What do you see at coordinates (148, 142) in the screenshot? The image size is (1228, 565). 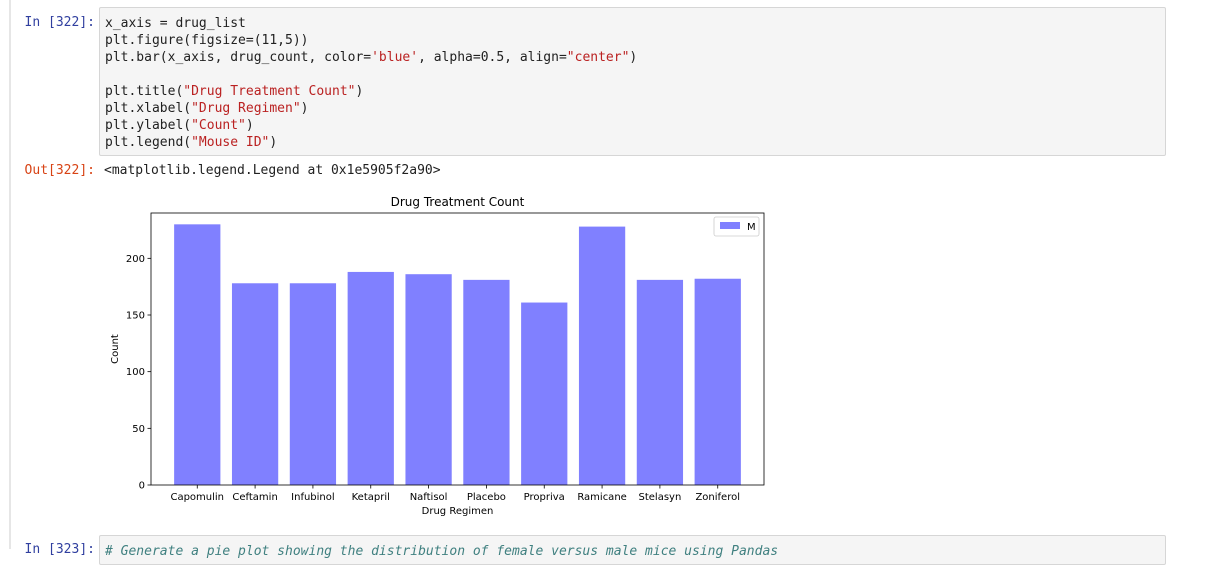 I see `code-token: plt.legend(` at bounding box center [148, 142].